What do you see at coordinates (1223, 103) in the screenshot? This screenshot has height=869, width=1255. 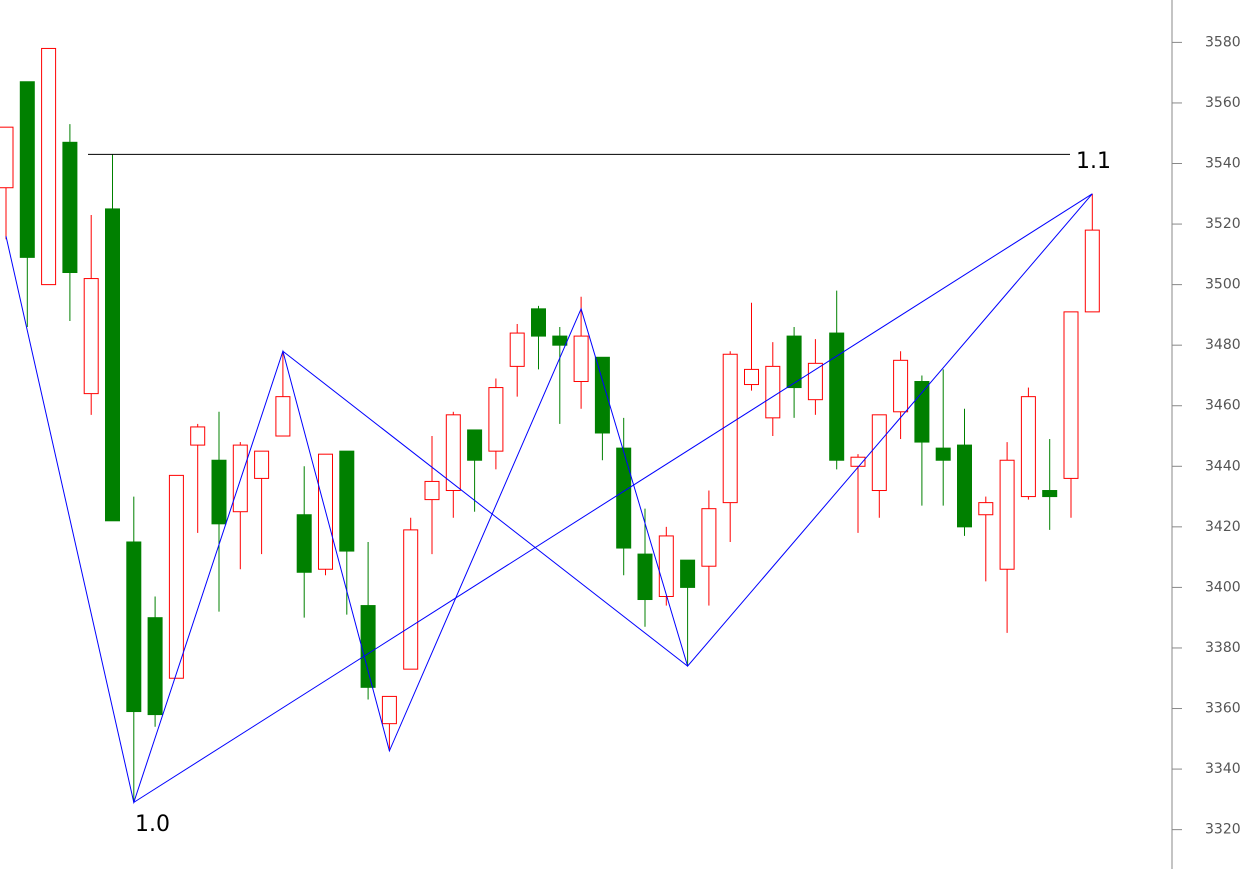 I see `y-tick-label: 3560` at bounding box center [1223, 103].